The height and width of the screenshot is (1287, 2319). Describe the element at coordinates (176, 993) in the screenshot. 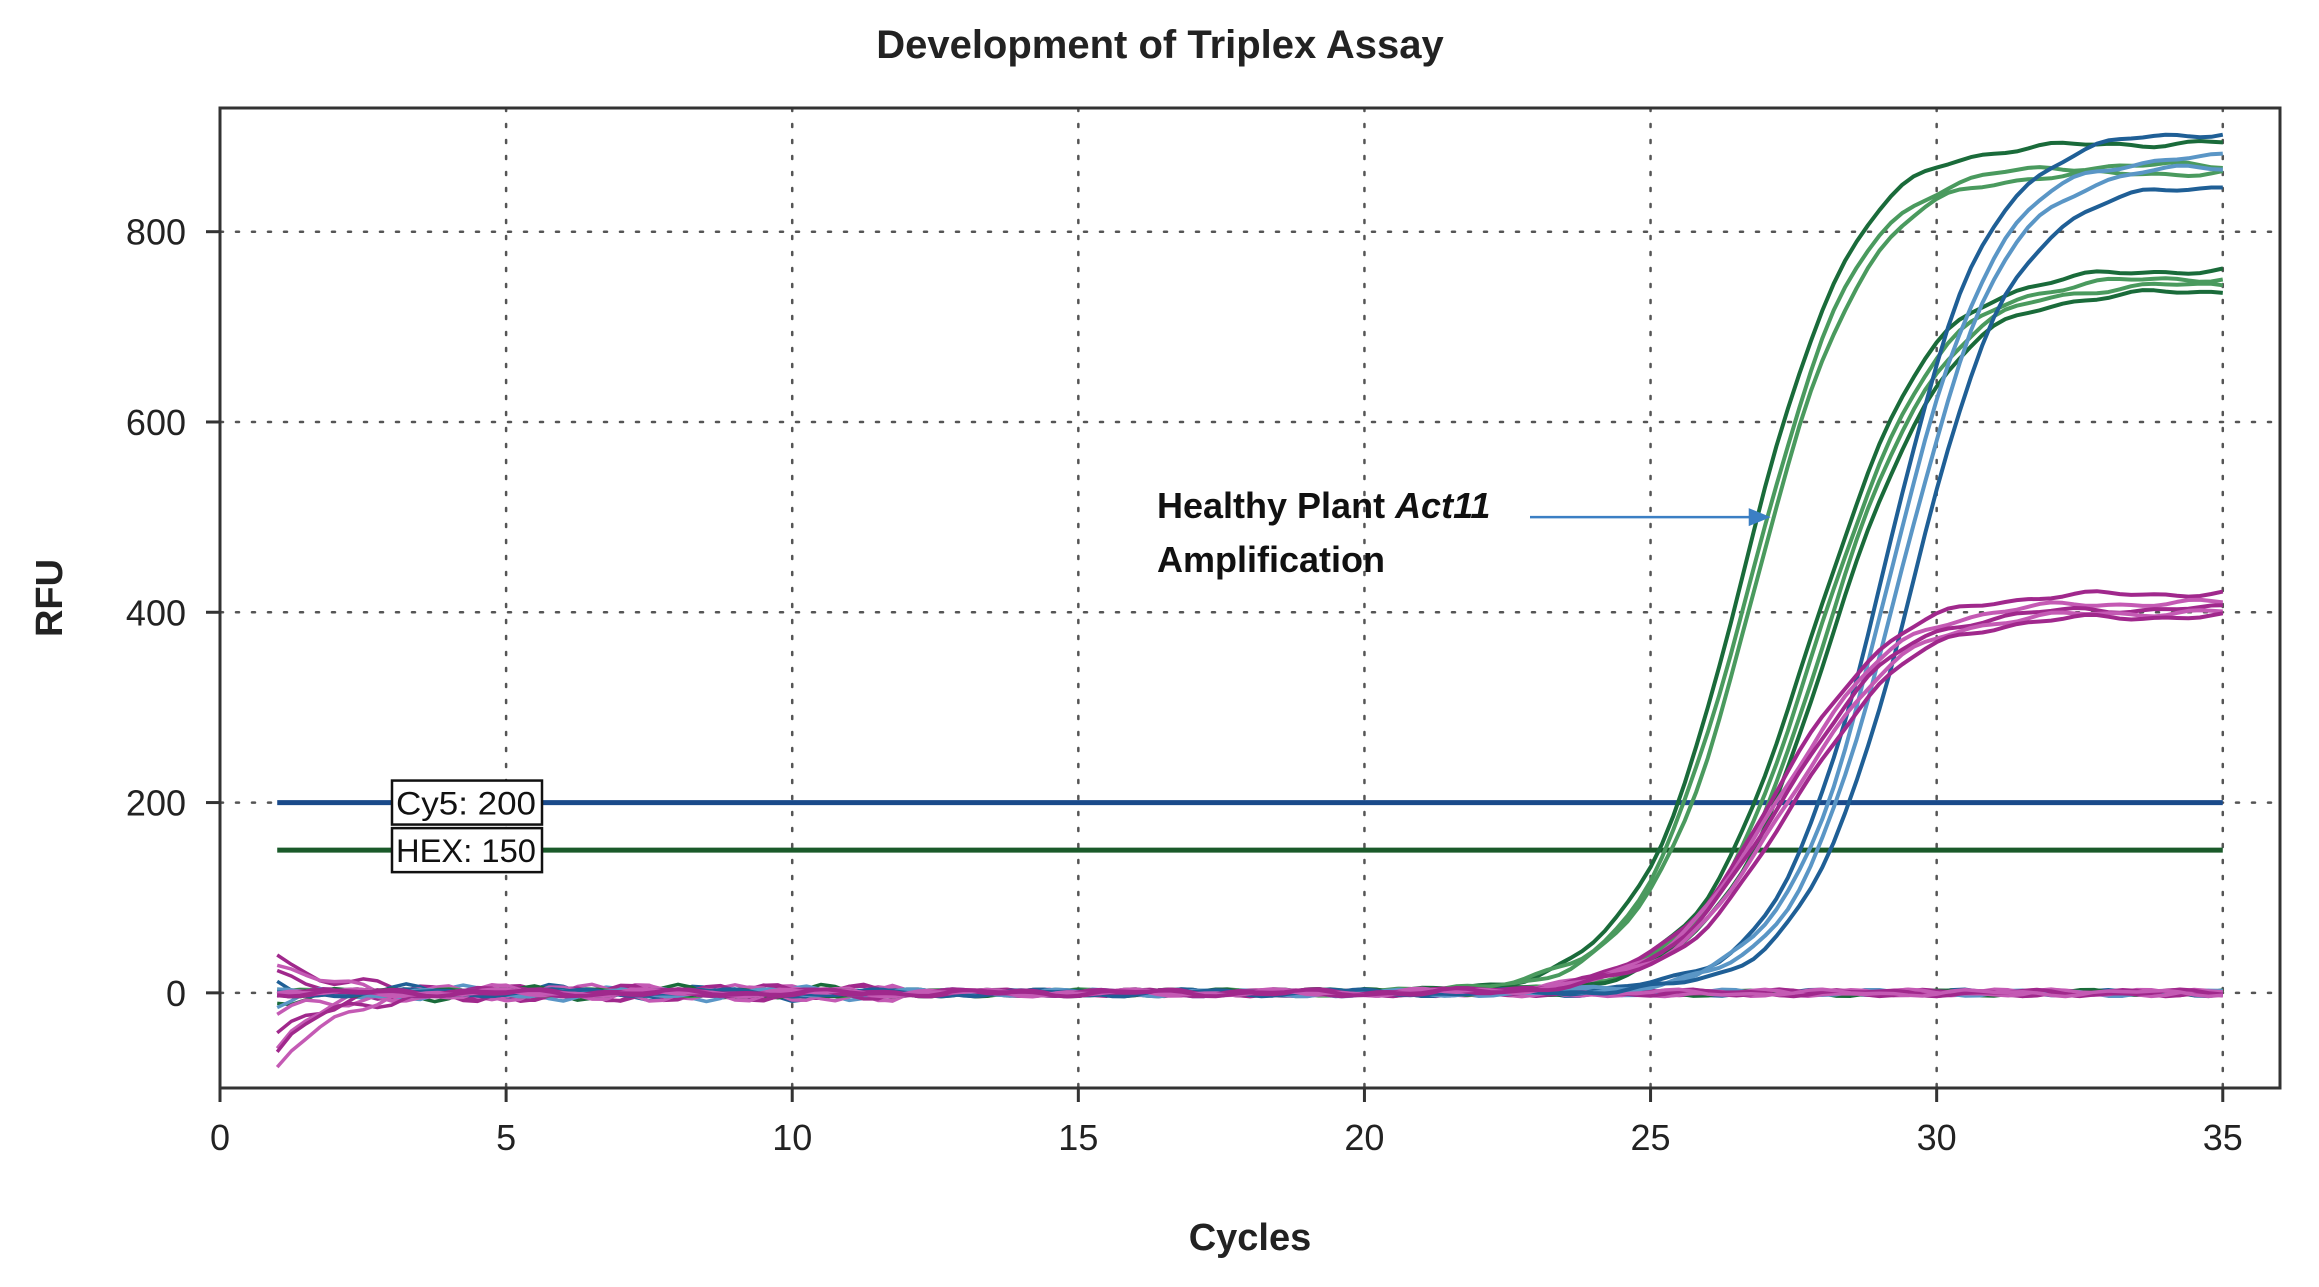

I see `y-tick-label-0: 0` at that location.